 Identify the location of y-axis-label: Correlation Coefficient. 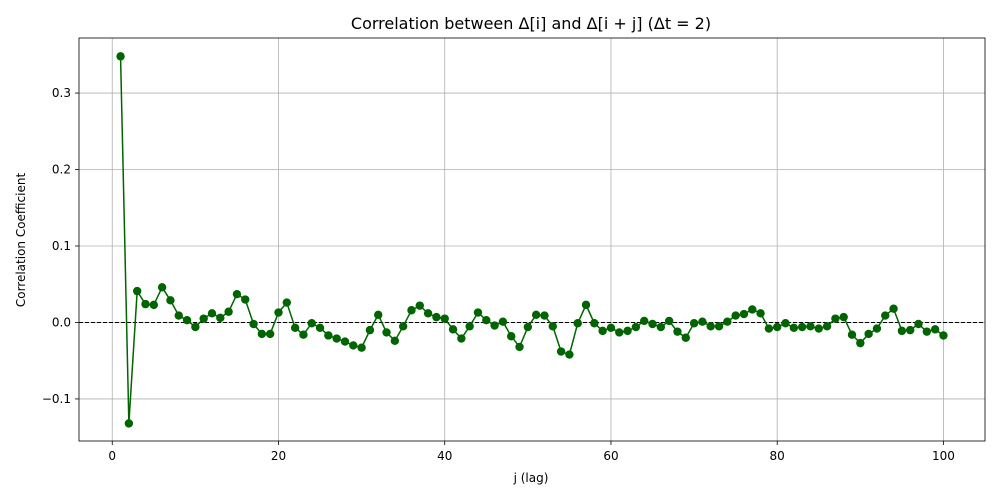
(21, 240).